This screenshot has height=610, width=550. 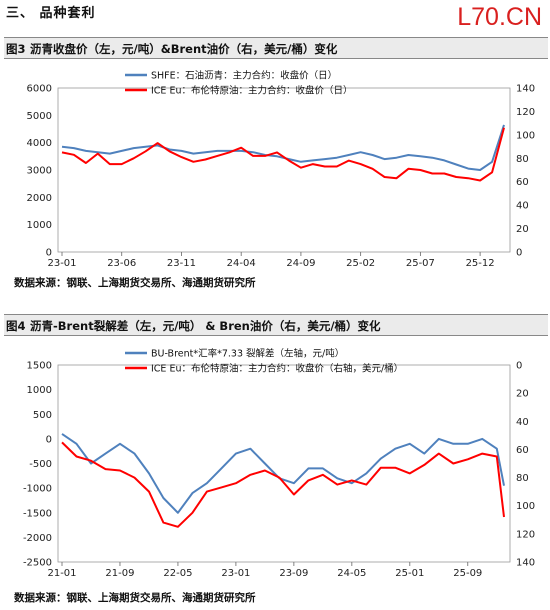 I want to click on chart2-left-tick-label: 0, so click(x=49, y=439).